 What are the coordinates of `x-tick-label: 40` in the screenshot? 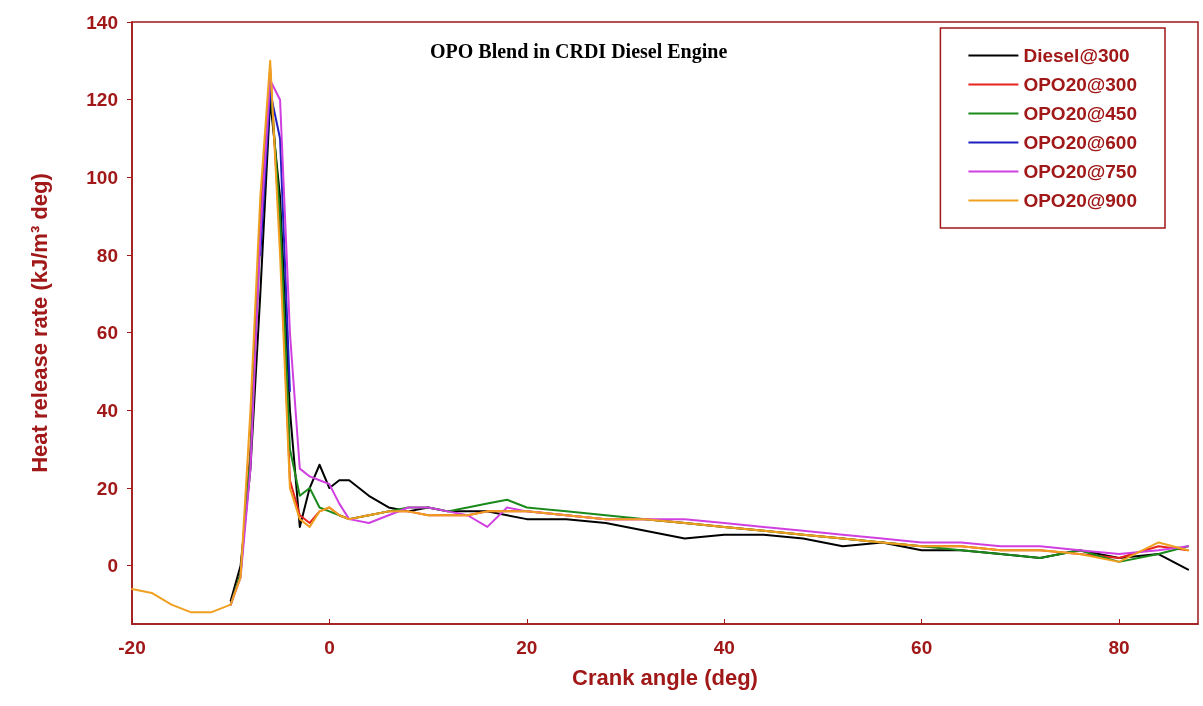 It's located at (724, 647).